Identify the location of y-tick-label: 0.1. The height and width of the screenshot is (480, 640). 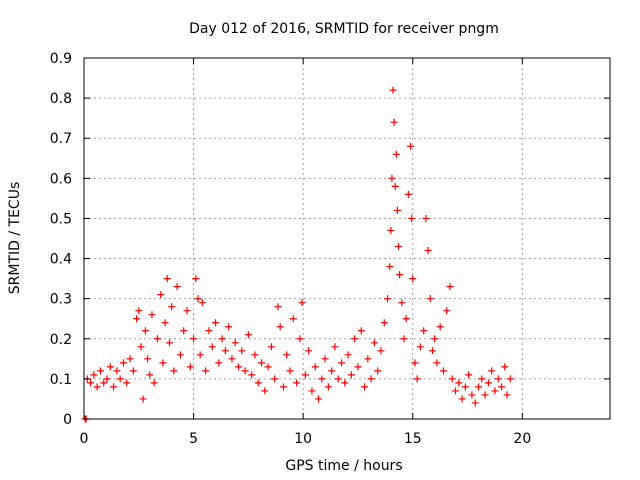
(61, 380).